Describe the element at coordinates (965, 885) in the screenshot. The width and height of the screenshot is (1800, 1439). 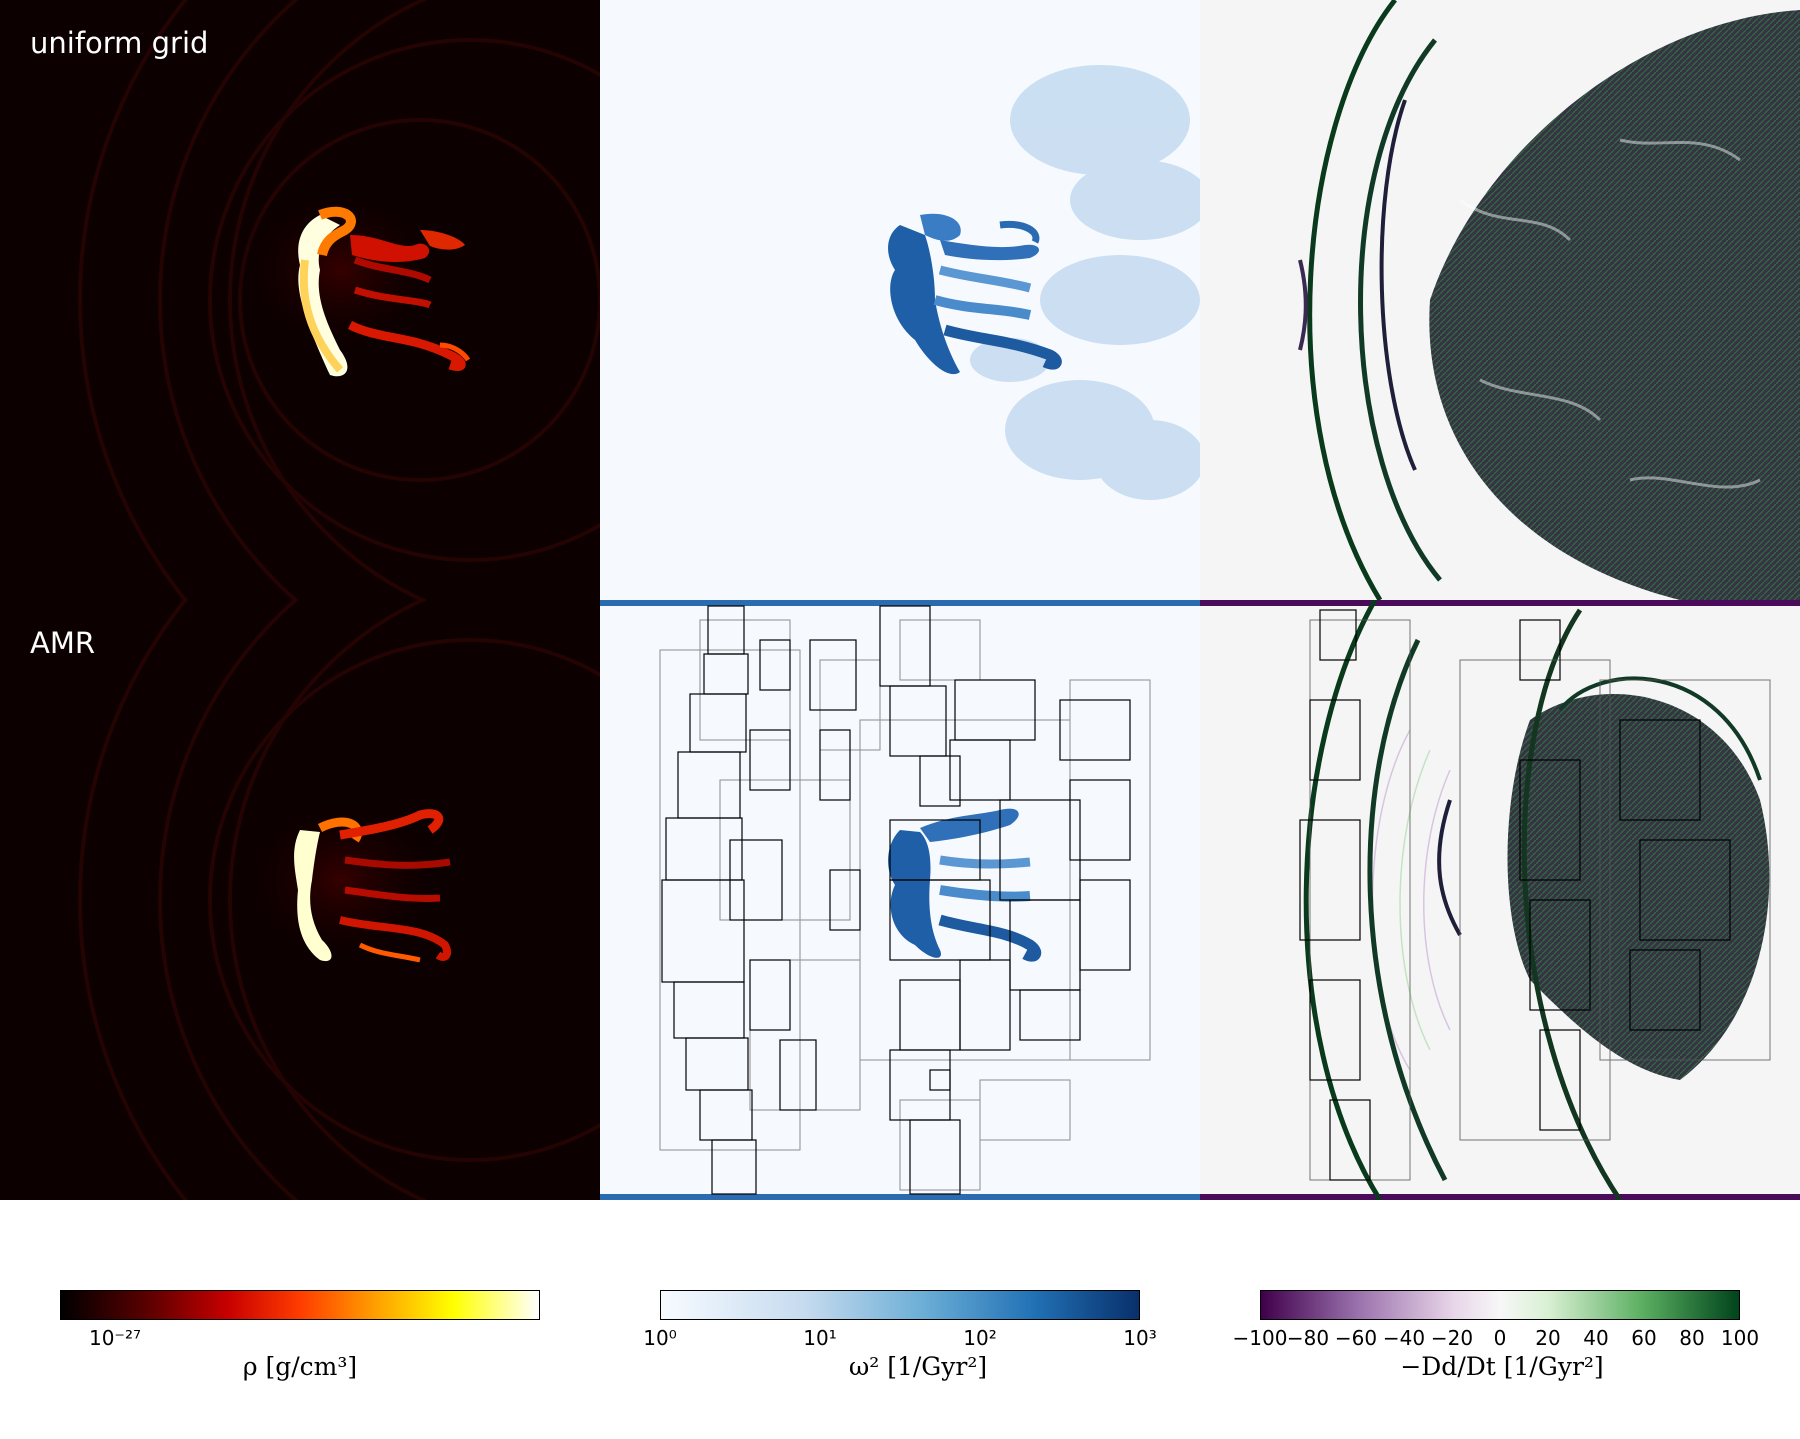
I see `vorticity-blob-amr` at that location.